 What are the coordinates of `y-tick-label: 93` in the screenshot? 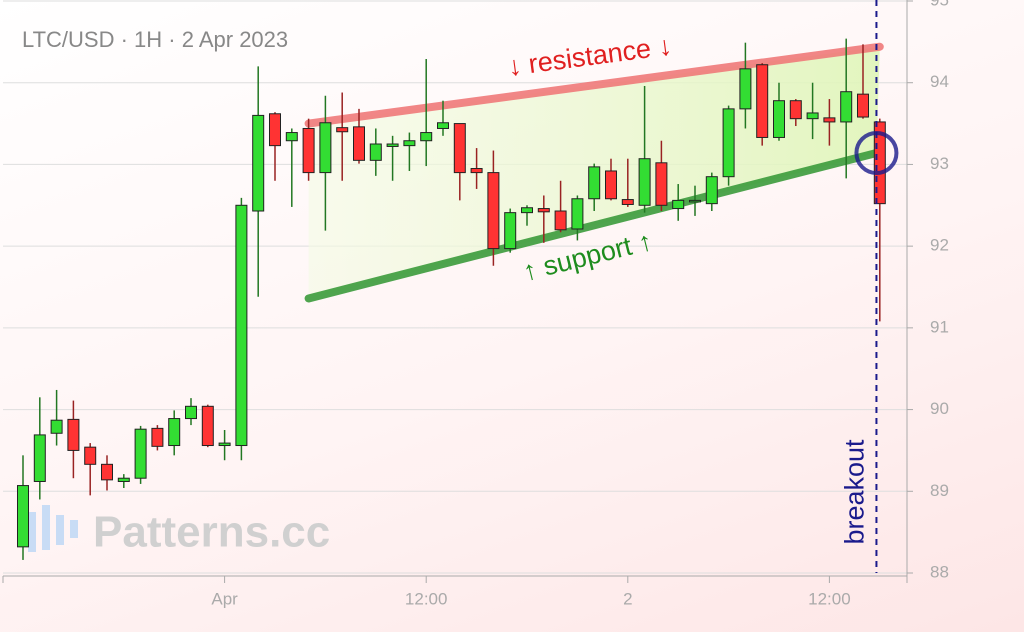 It's located at (939, 163).